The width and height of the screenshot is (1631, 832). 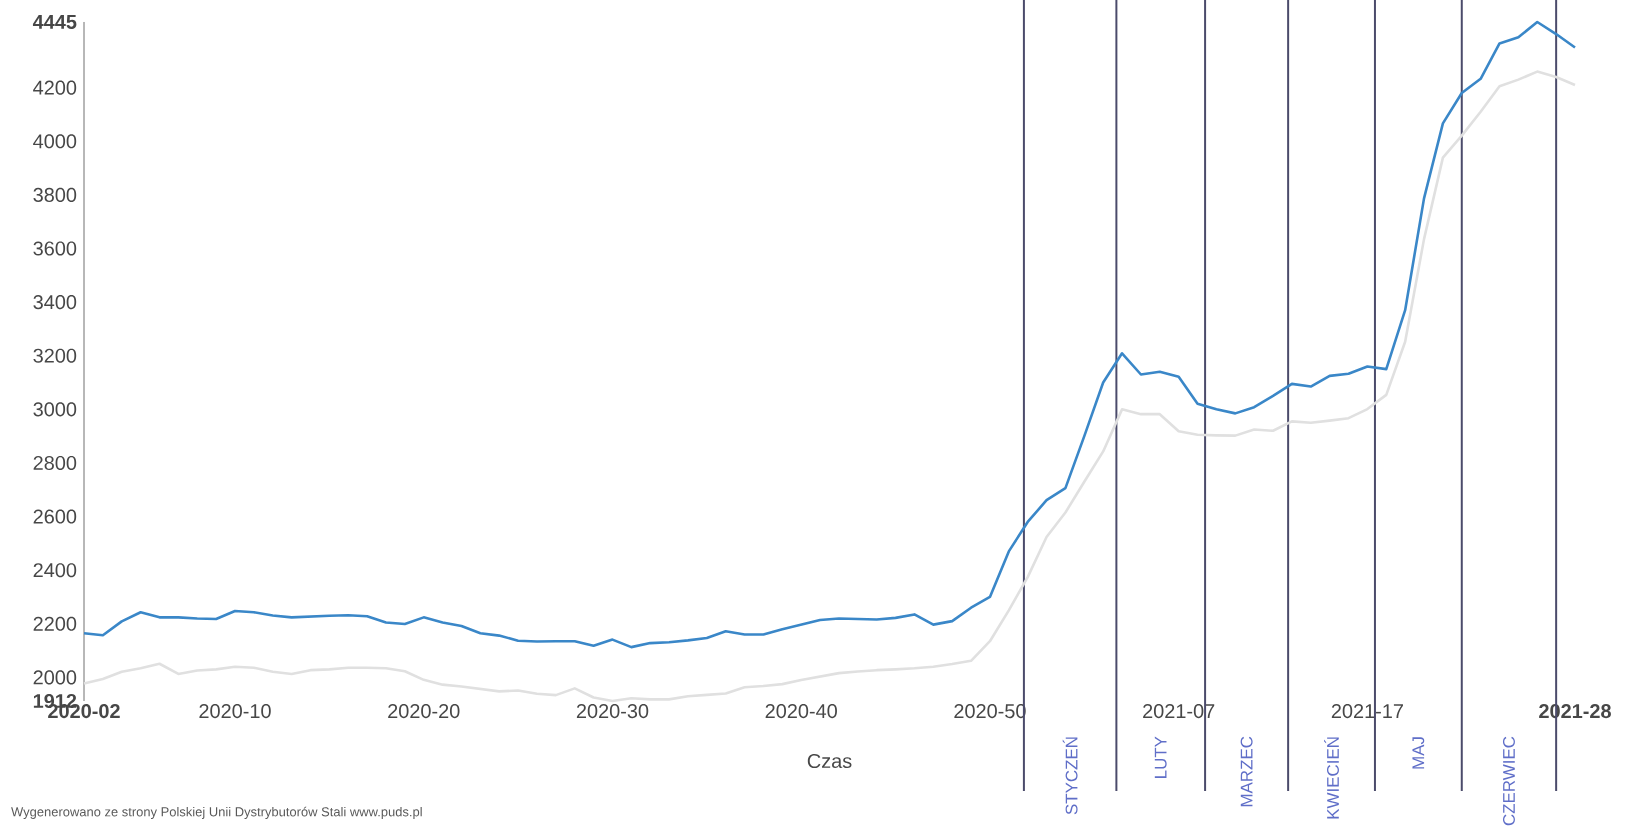 I want to click on text: CZERWIEC, so click(x=1508, y=781).